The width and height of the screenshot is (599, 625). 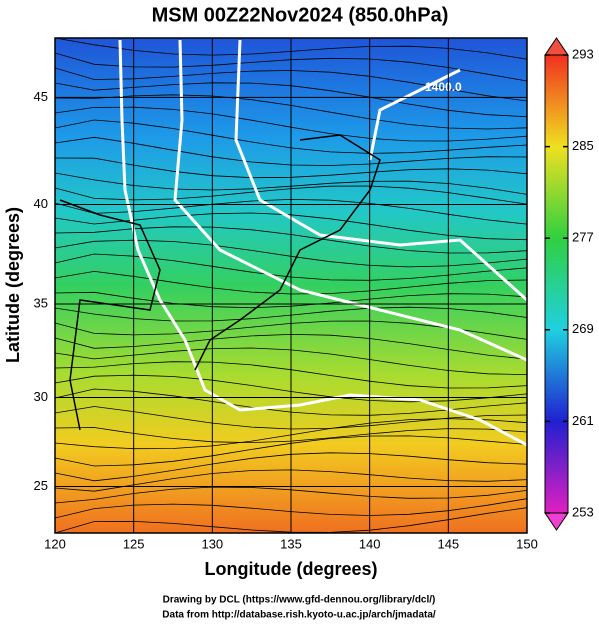 What do you see at coordinates (134, 543) in the screenshot?
I see `x-tick-label: 125` at bounding box center [134, 543].